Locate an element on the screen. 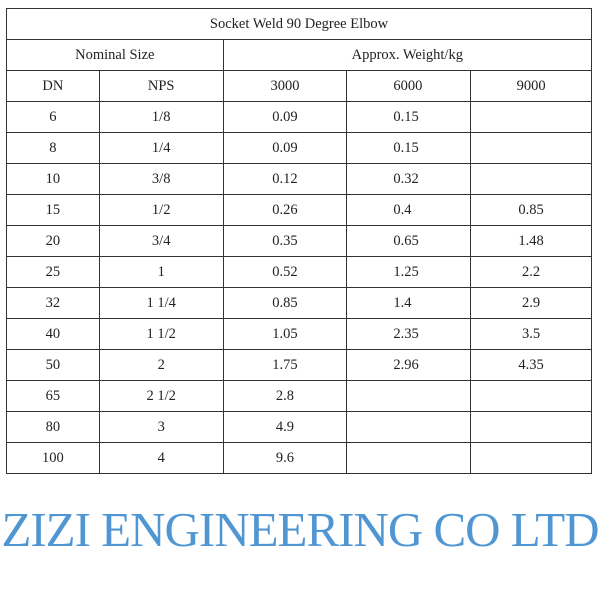  col-header-dn: DN is located at coordinates (53, 86).